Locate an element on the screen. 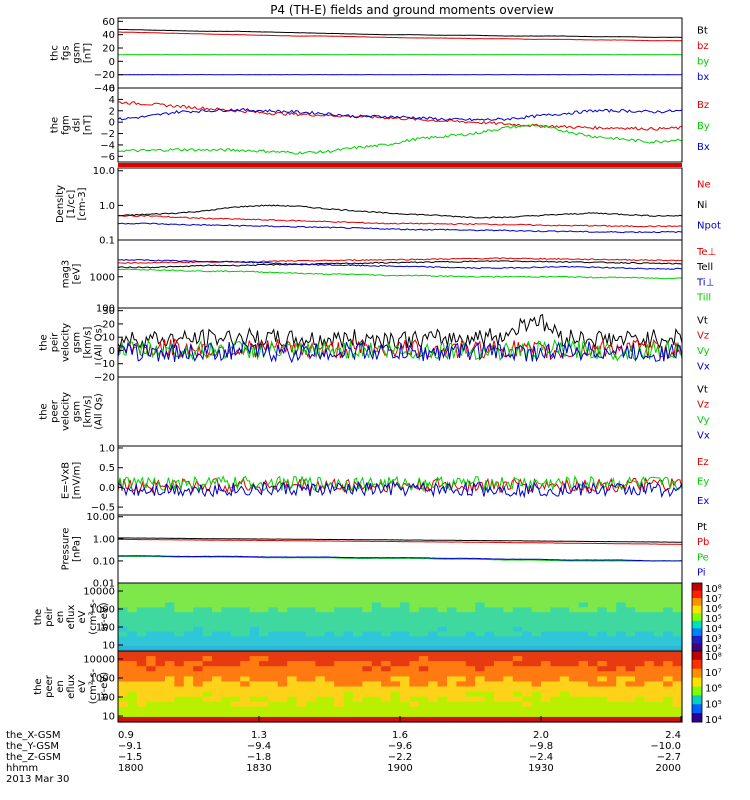  legend-entry-Vz: Vz is located at coordinates (703, 405).